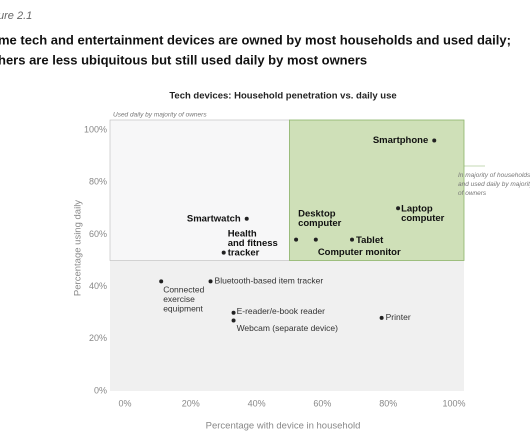 This screenshot has height=442, width=530. I want to click on x-tick-label: 60%, so click(322, 403).